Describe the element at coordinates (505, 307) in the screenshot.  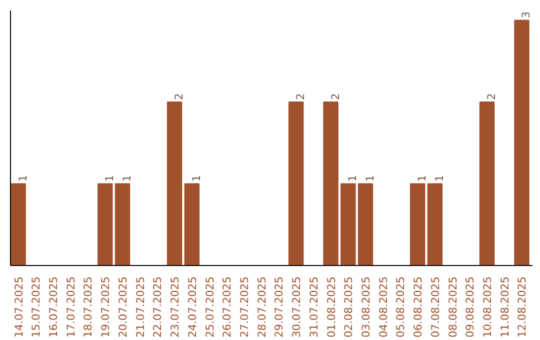
I see `x-tick-label: 11.08.2025` at that location.